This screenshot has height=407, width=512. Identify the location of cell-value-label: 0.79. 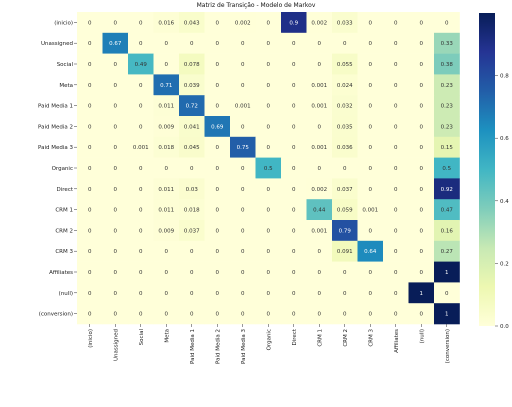
(345, 231).